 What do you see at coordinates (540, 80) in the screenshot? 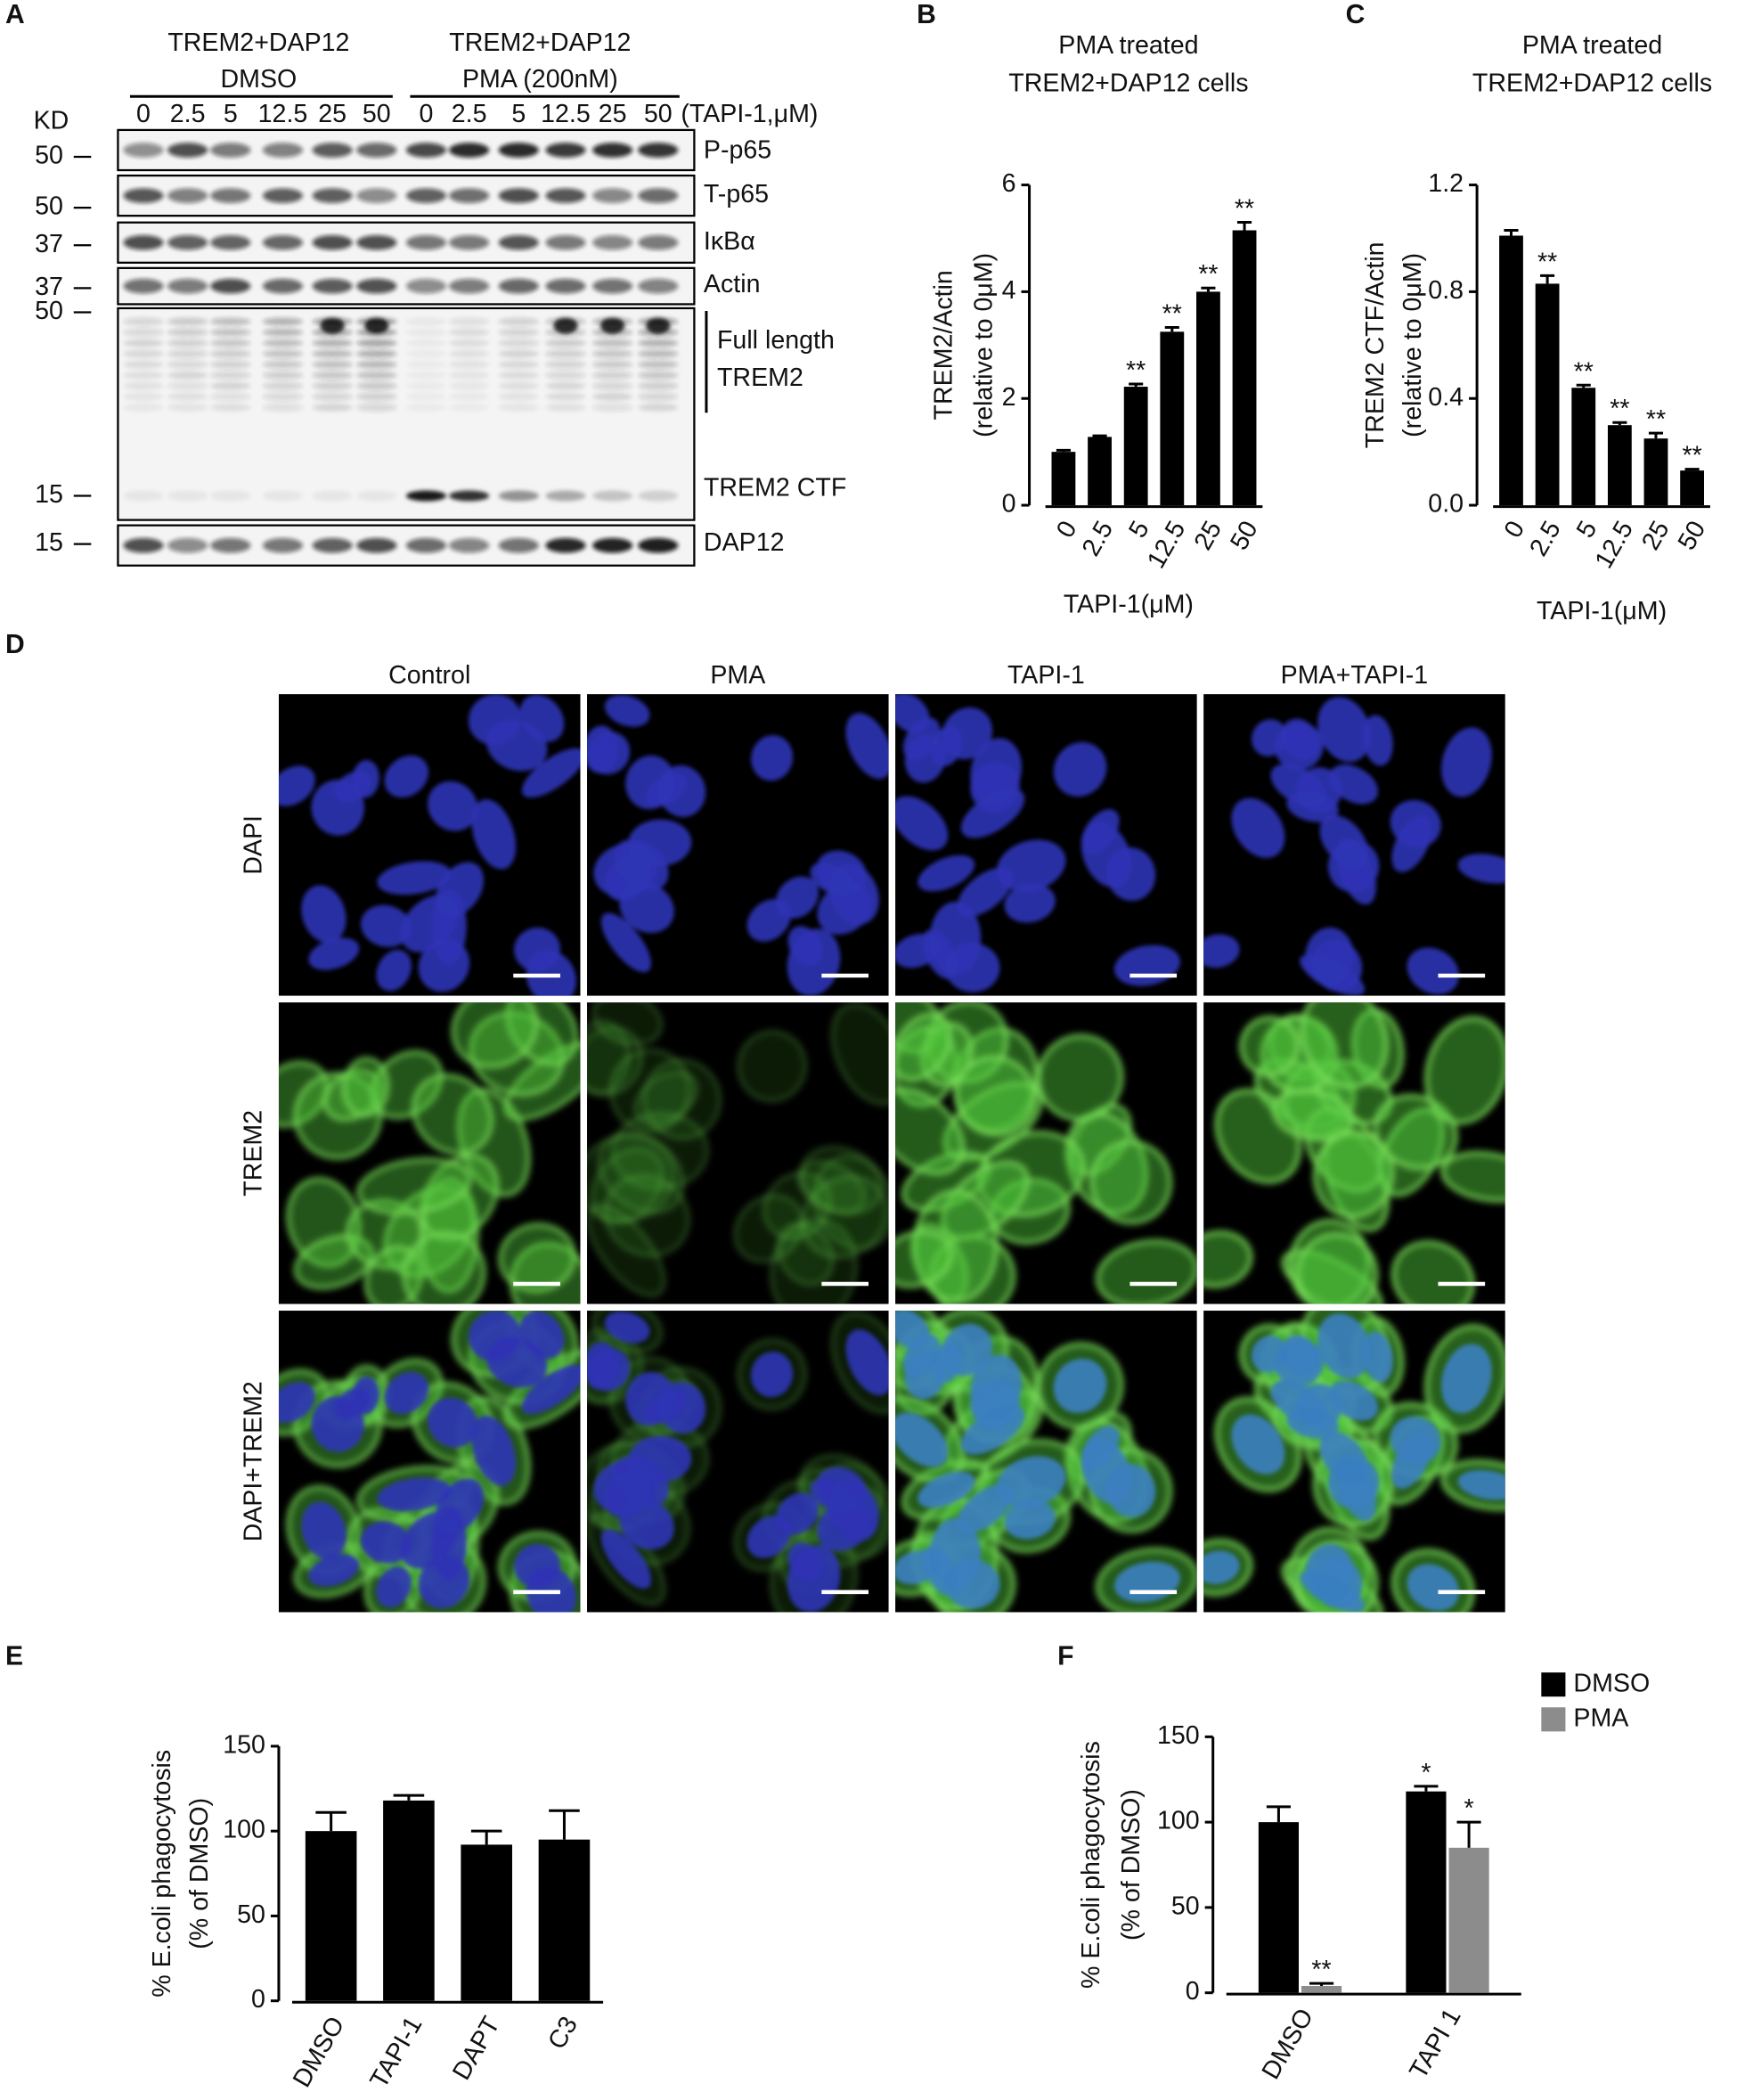
I see `group-label: PMA (200nM)` at bounding box center [540, 80].